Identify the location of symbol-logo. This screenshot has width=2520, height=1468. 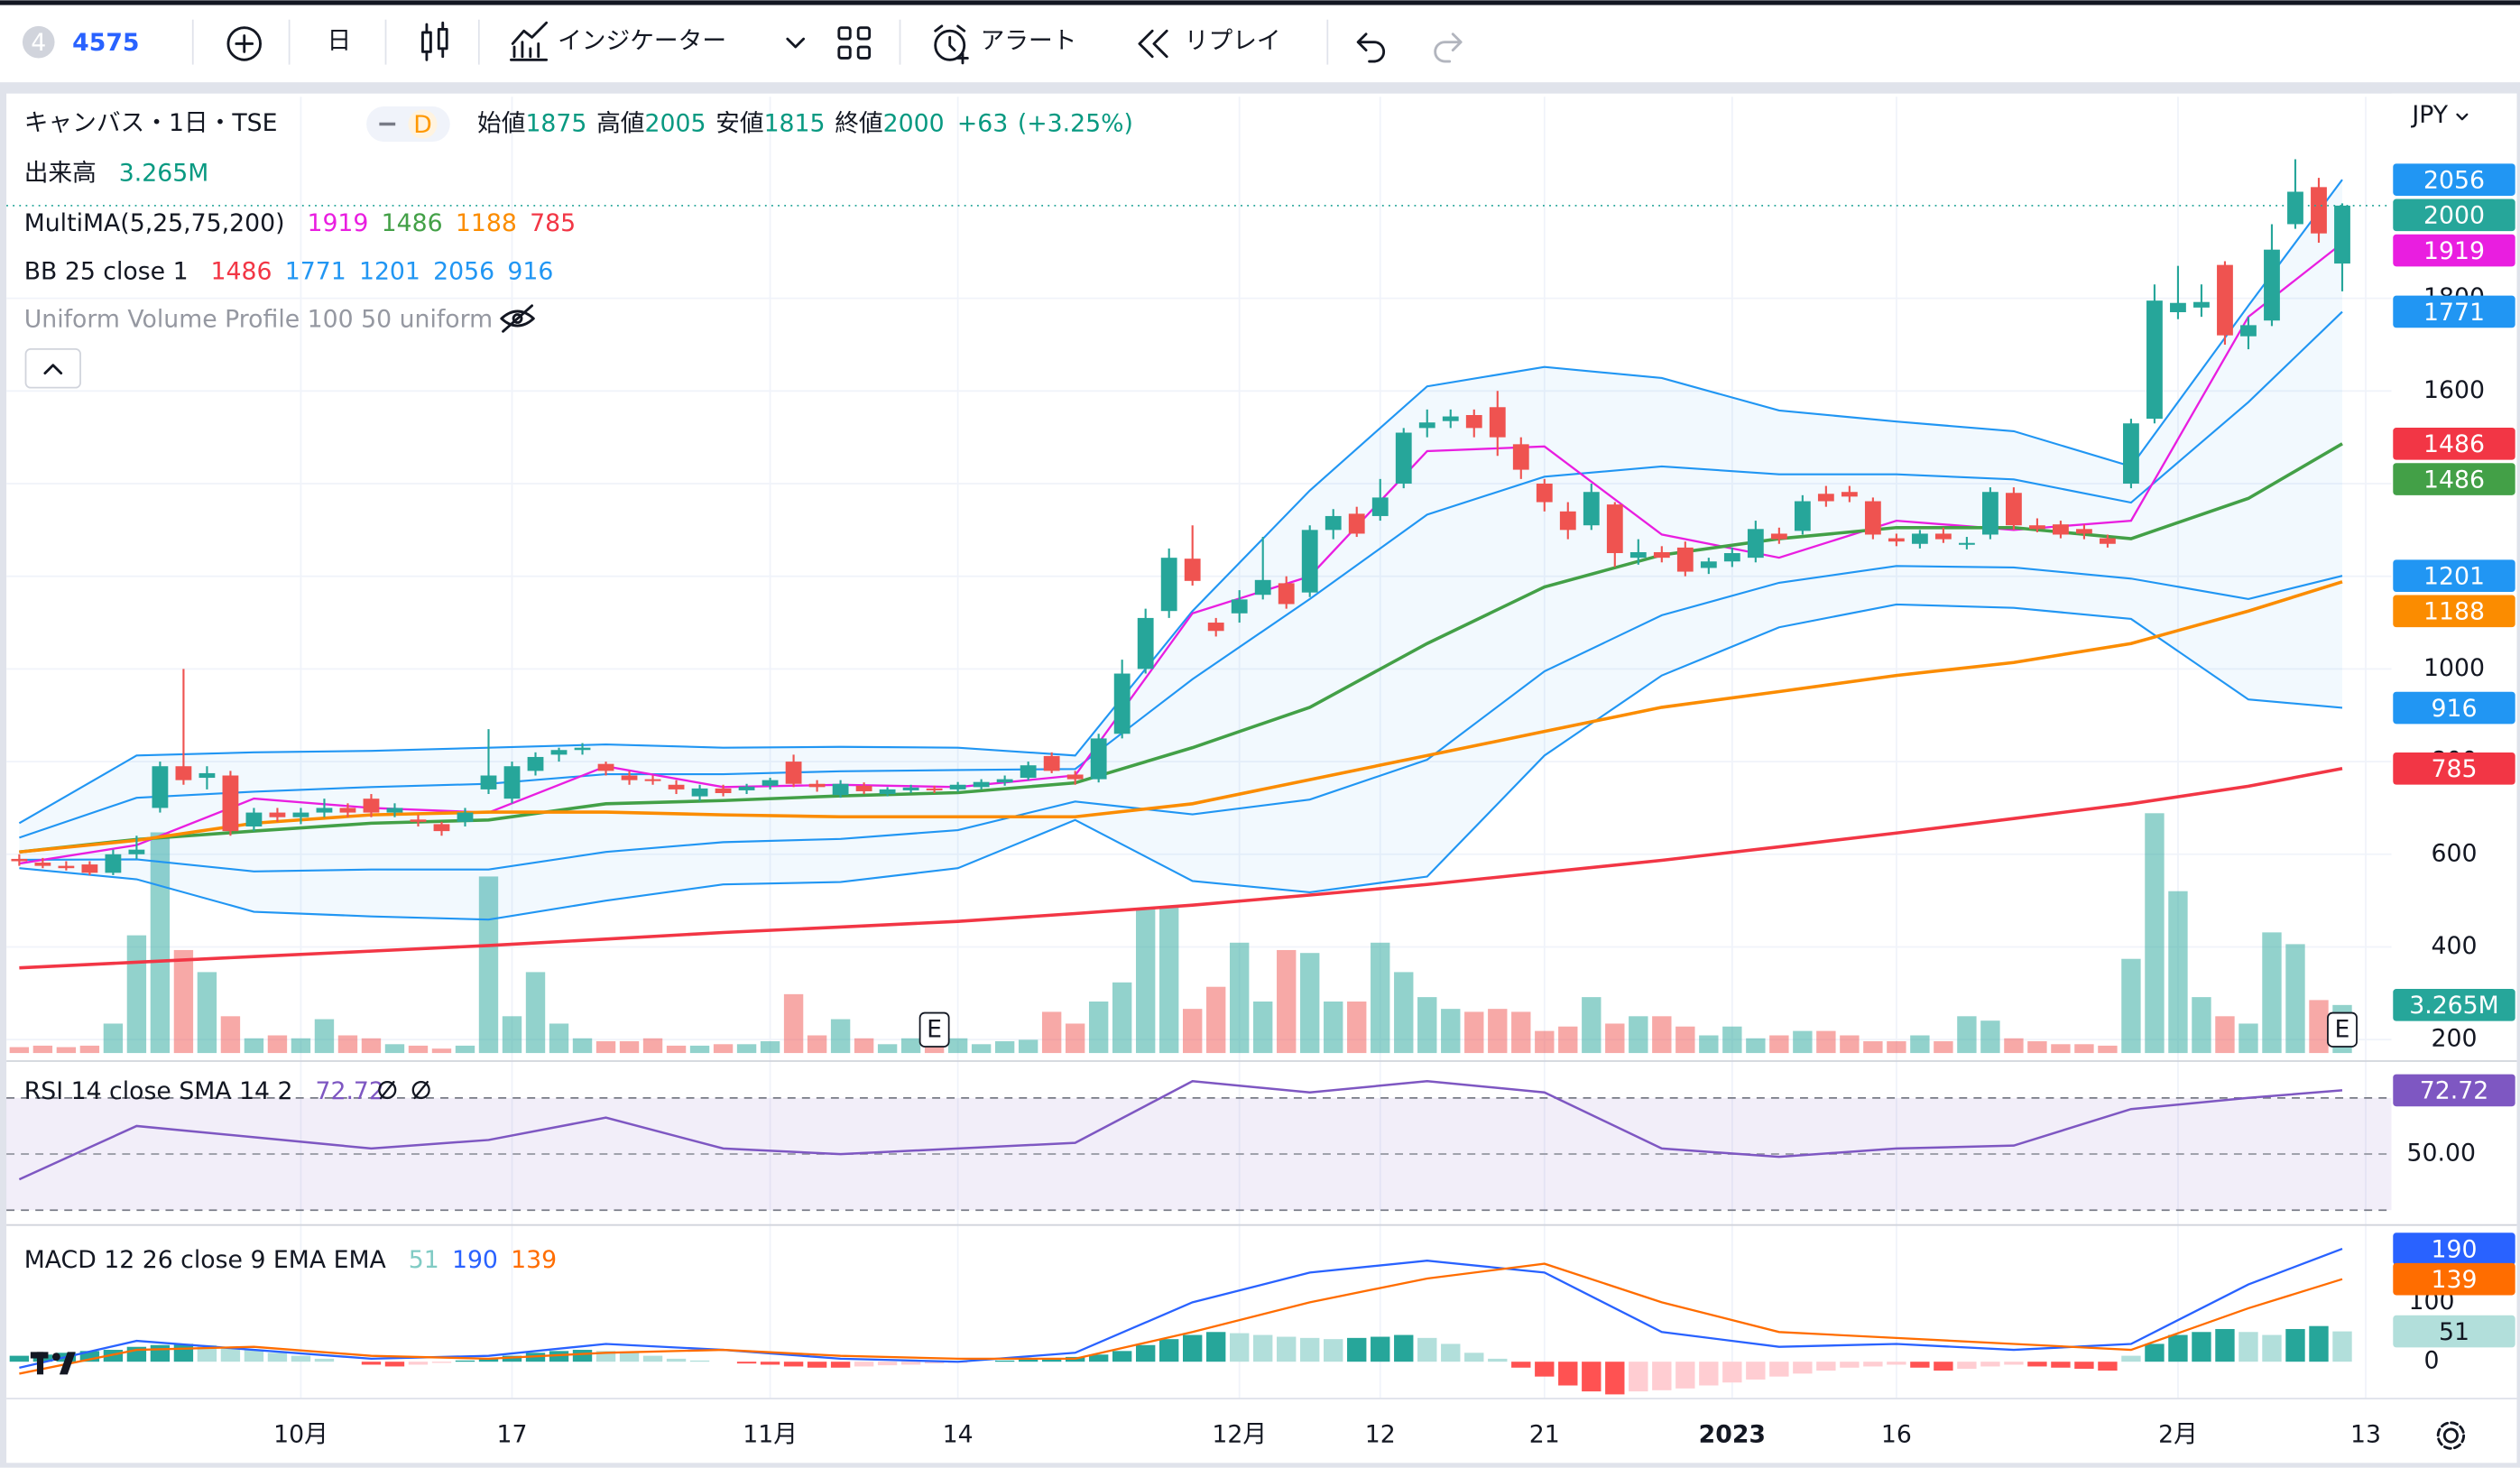
(38, 42).